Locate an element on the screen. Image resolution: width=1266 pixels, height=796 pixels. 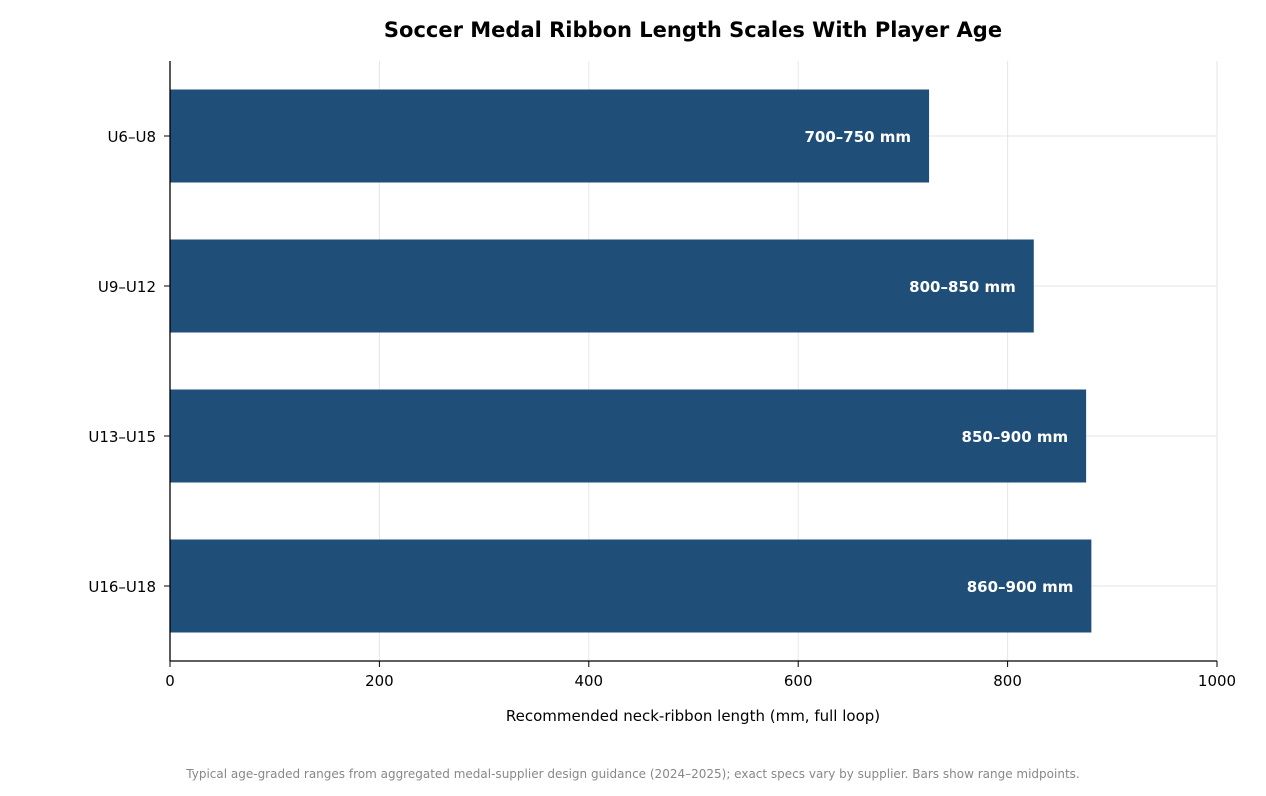
x-tick-label: 0 is located at coordinates (170, 681).